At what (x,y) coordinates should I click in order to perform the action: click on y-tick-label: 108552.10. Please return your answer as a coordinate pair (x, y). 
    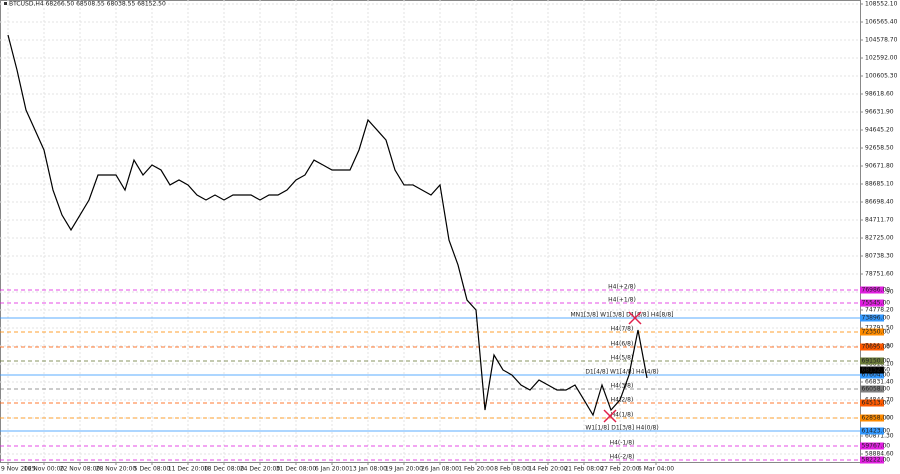
    Looking at the image, I should click on (881, 4).